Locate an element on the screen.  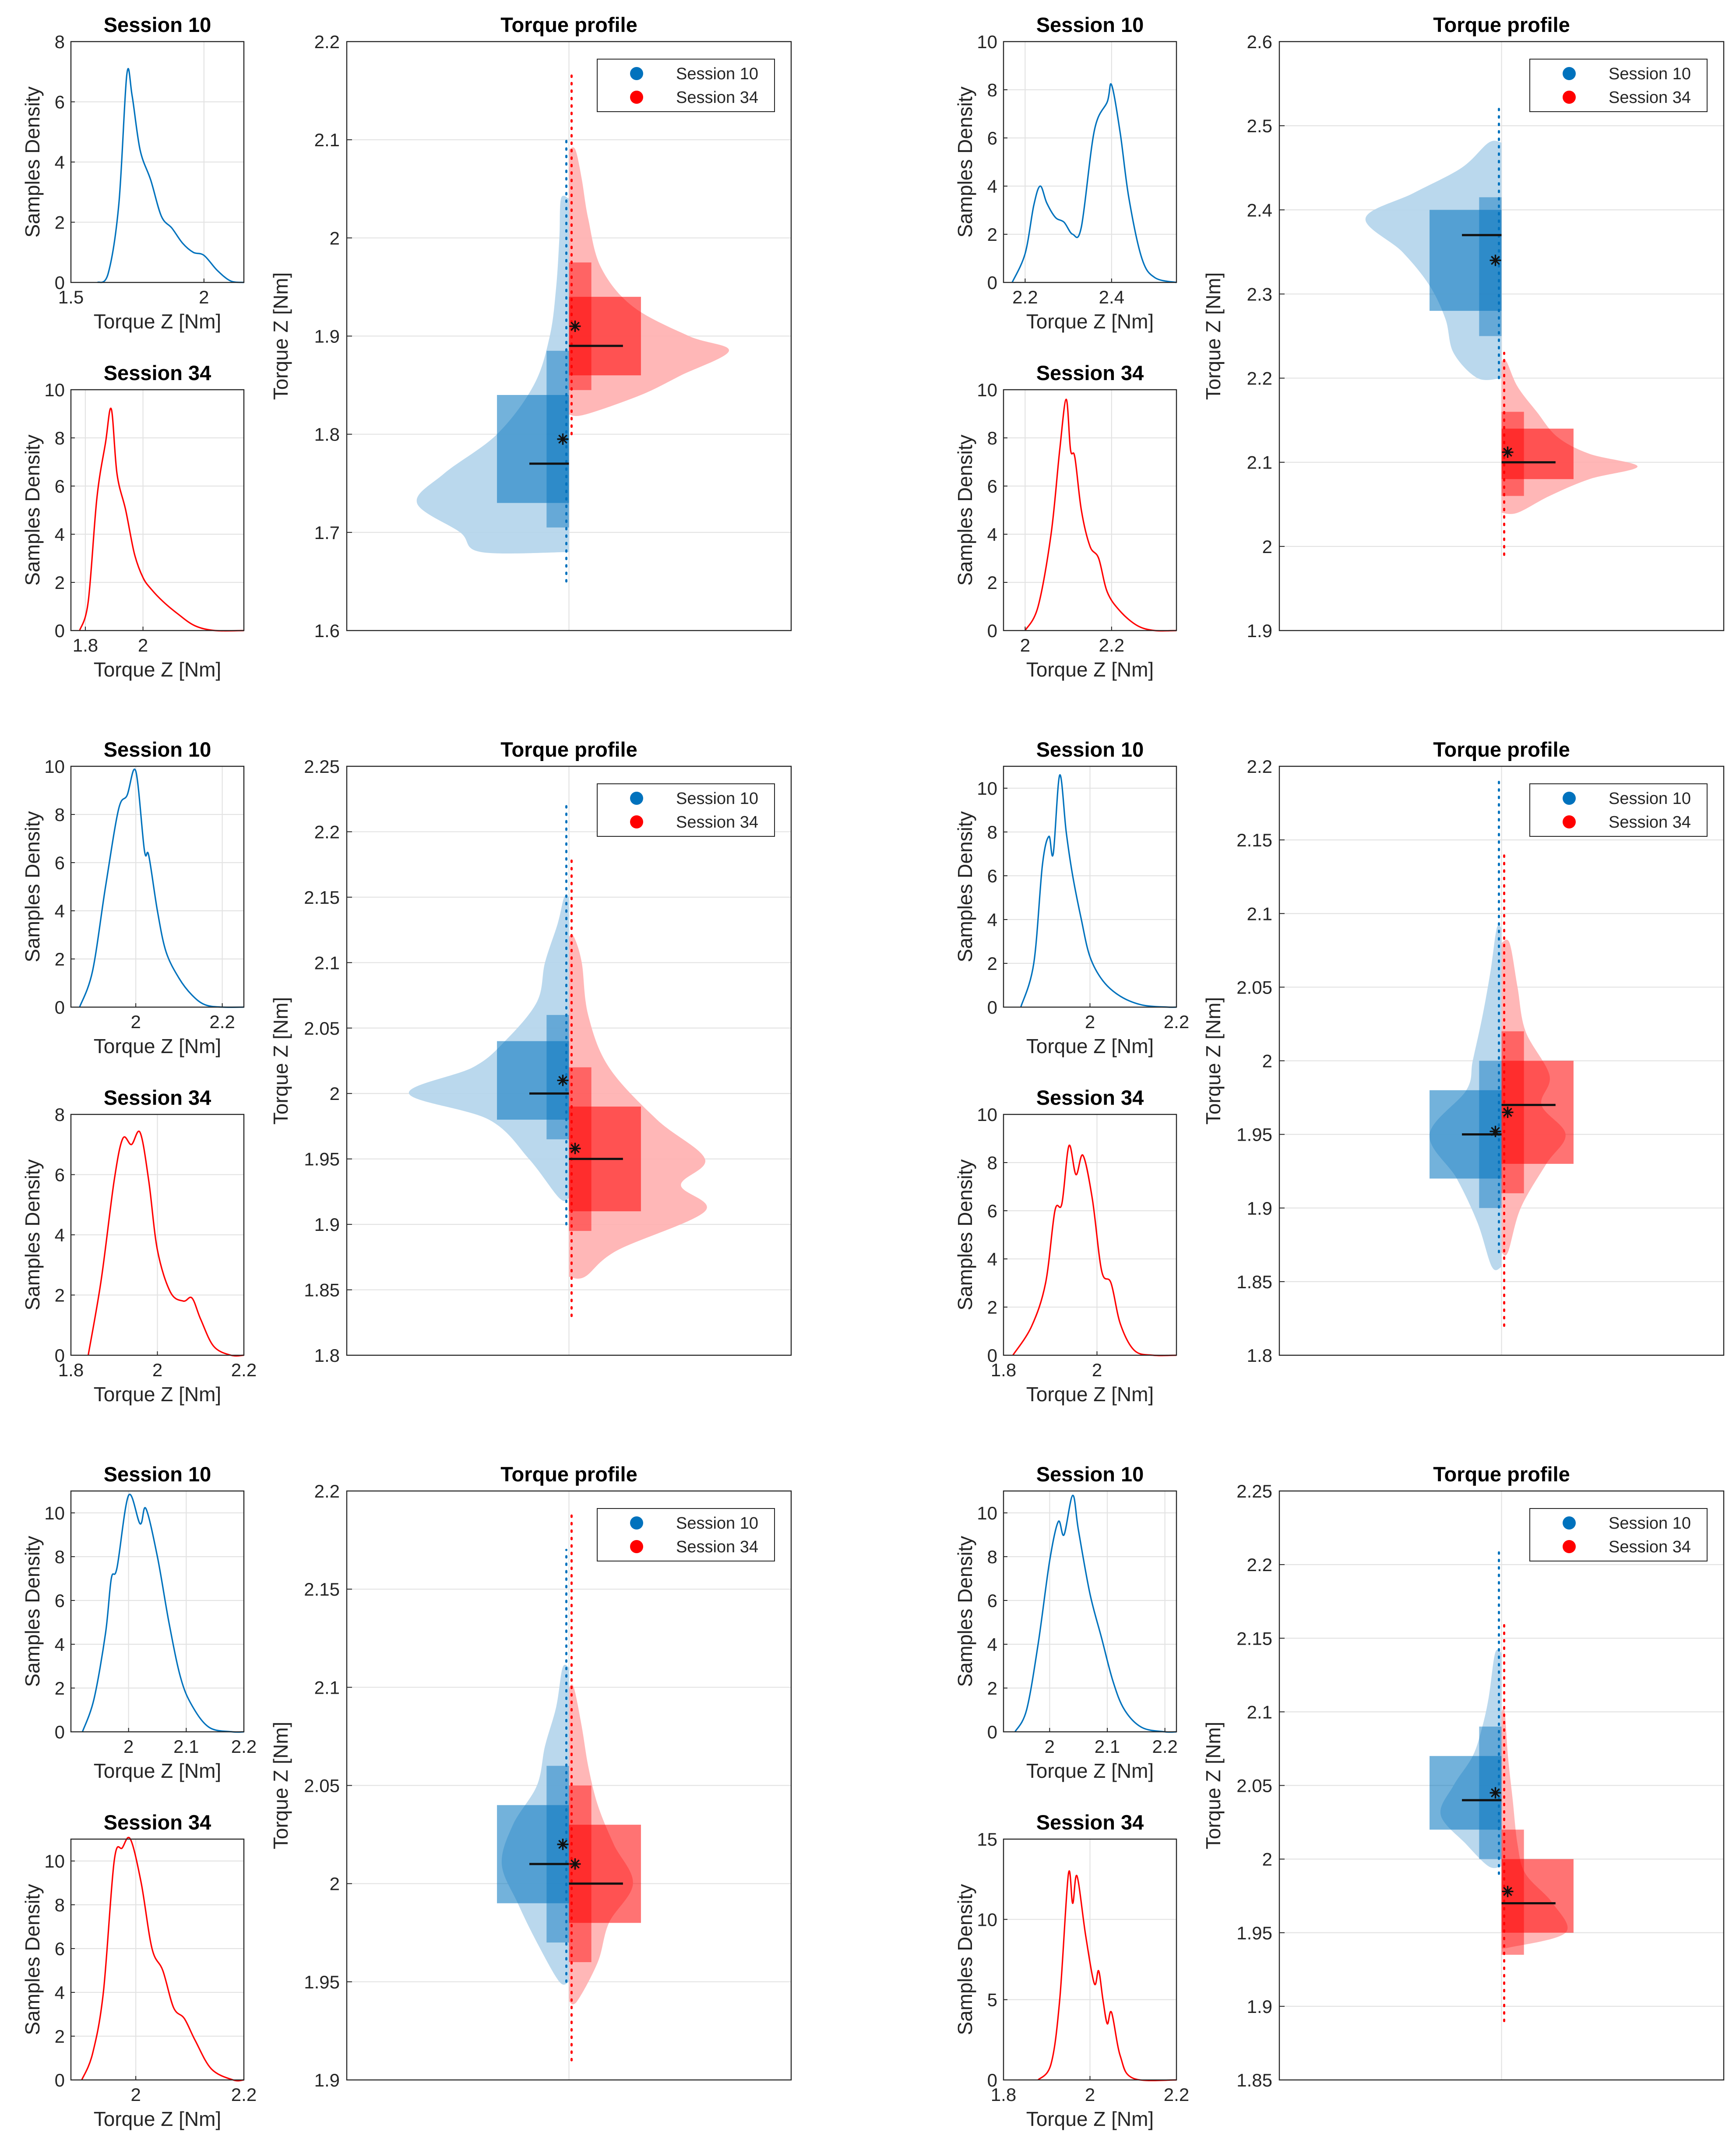
y-tick-label: 2.1 is located at coordinates (327, 140).